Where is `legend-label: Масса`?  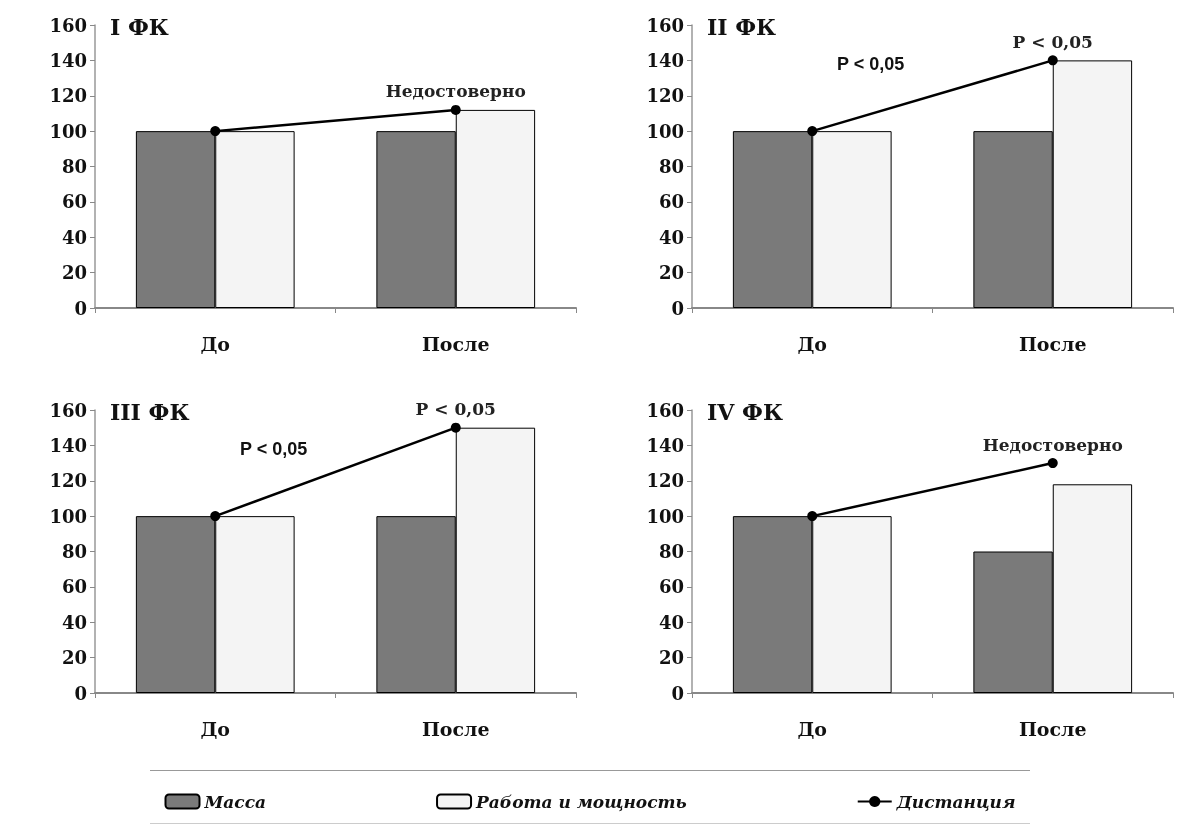 legend-label: Масса is located at coordinates (235, 801).